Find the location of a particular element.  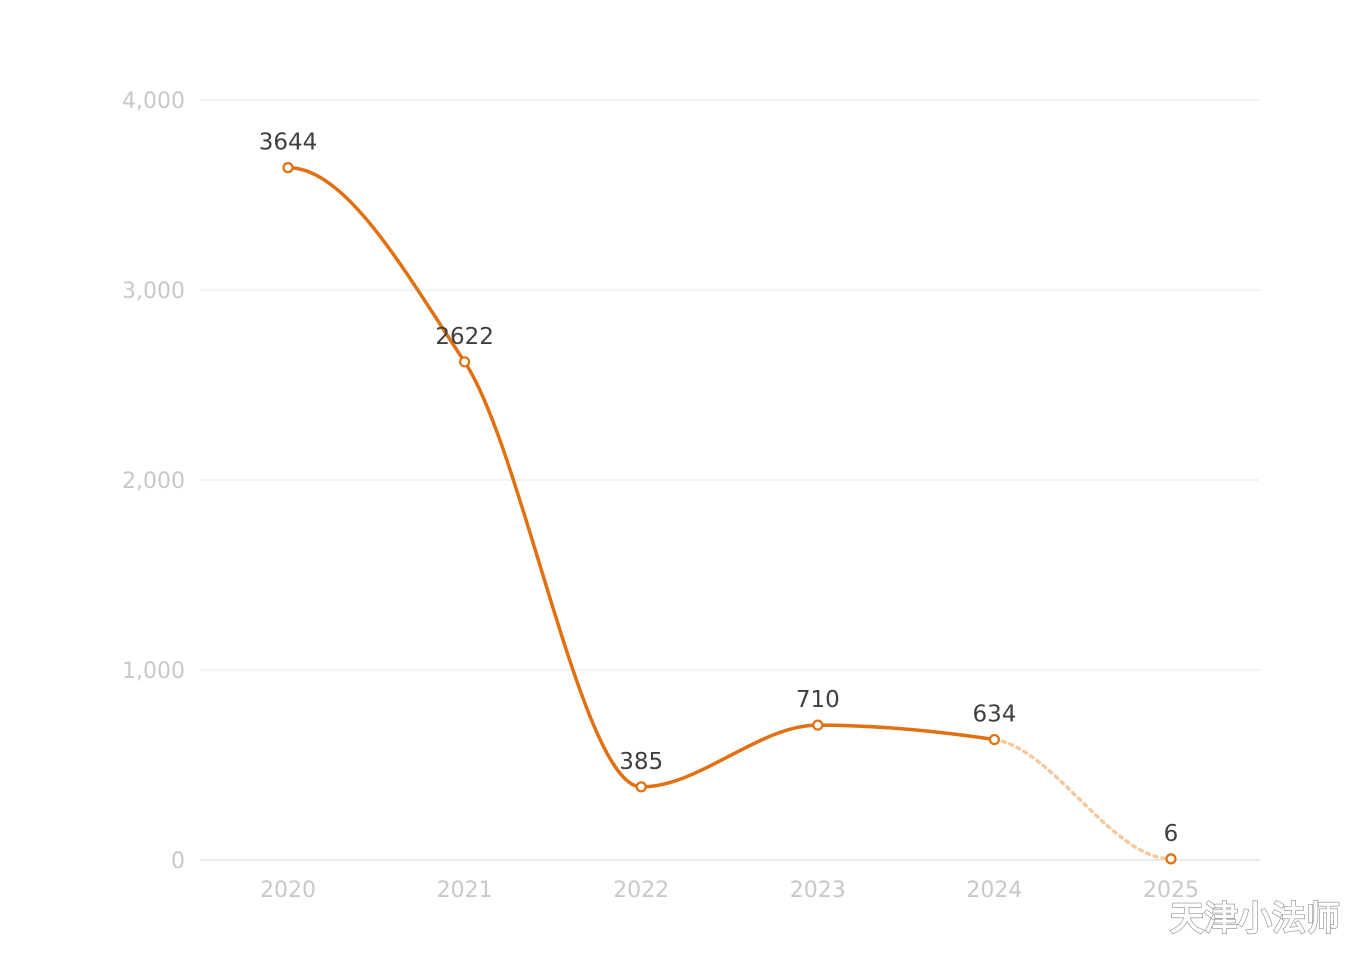

y-tick-label-3: 3,000 is located at coordinates (153, 291).